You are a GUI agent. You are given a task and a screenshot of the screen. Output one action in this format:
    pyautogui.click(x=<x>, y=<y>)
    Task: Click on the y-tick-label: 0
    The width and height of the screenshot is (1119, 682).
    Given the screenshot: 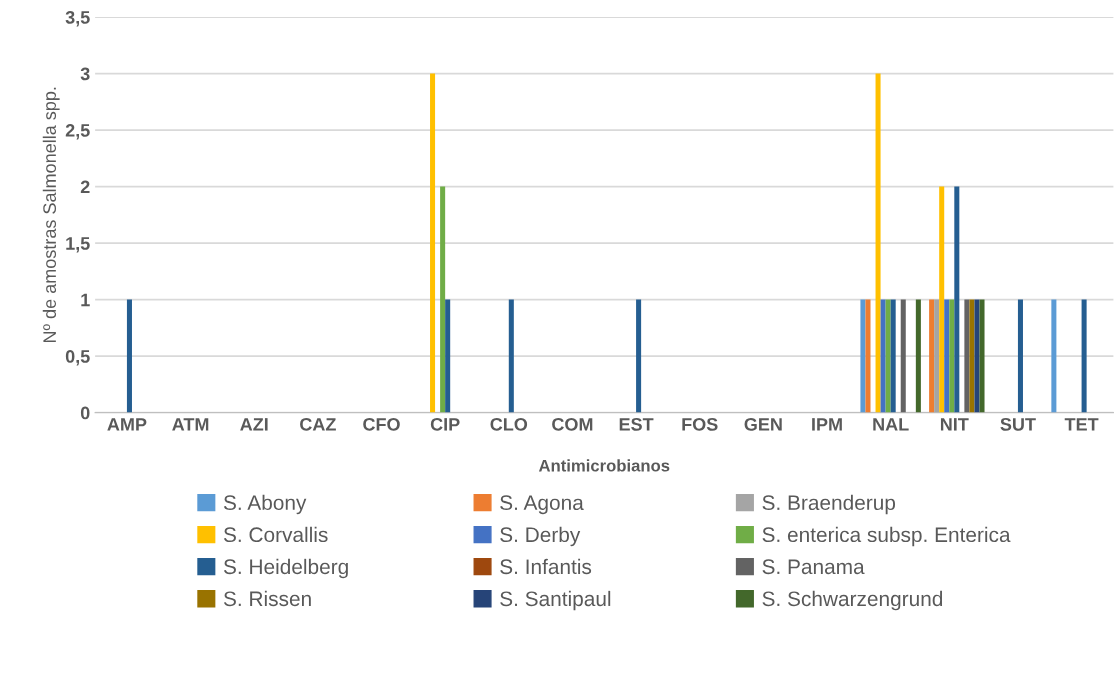 What is the action you would take?
    pyautogui.click(x=85, y=413)
    